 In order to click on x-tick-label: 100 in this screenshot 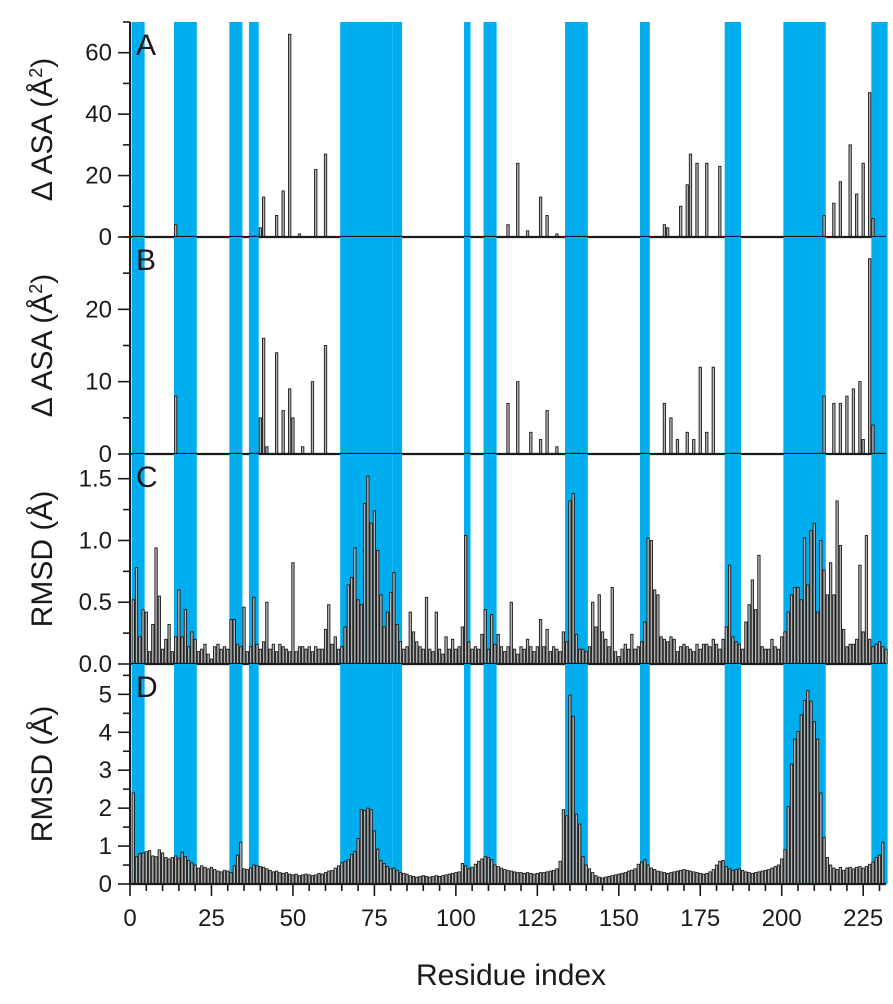, I will do `click(456, 918)`.